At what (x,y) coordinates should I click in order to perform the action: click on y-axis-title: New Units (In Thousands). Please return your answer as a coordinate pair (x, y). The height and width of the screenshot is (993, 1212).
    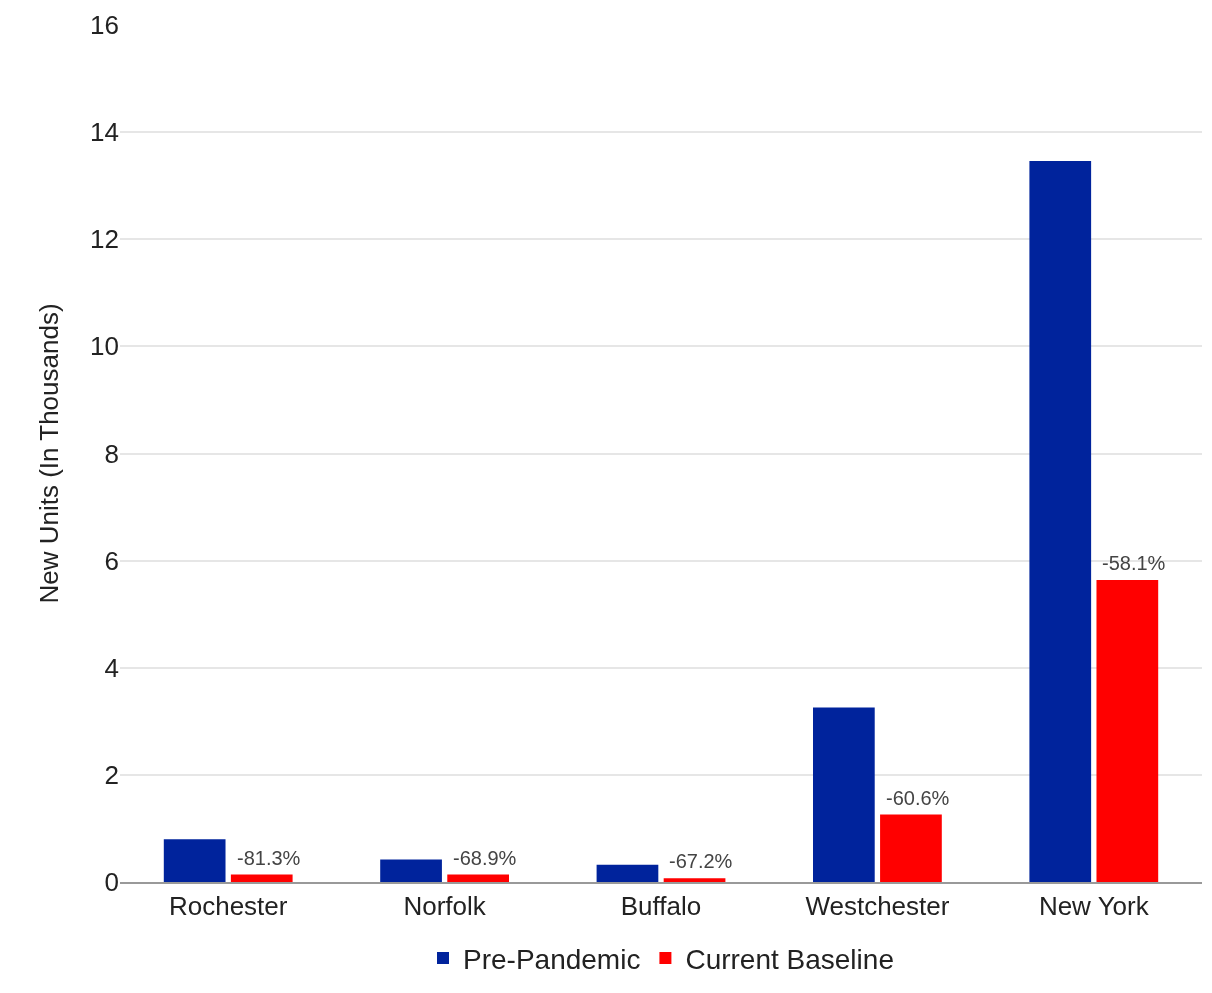
    Looking at the image, I should click on (49, 453).